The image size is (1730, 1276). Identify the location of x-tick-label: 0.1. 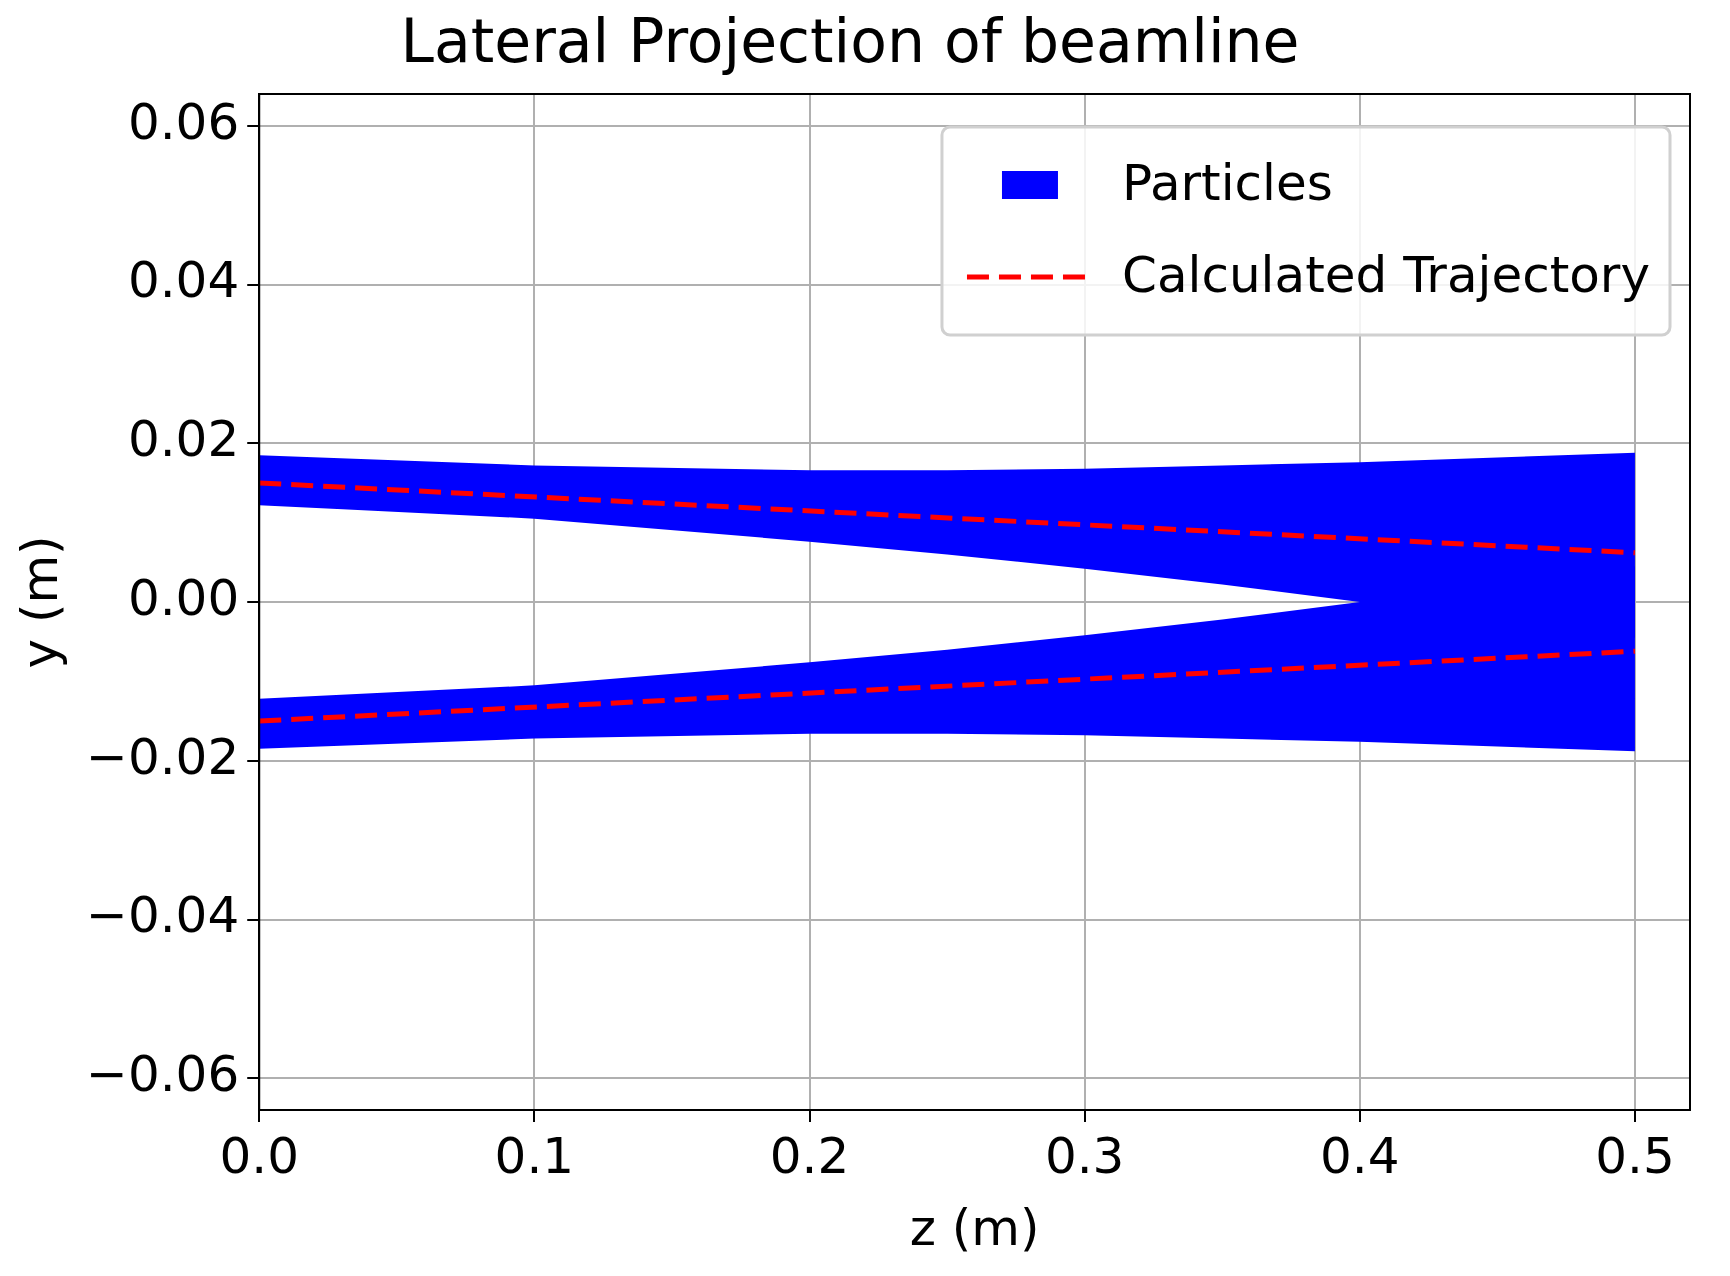
(534, 1155).